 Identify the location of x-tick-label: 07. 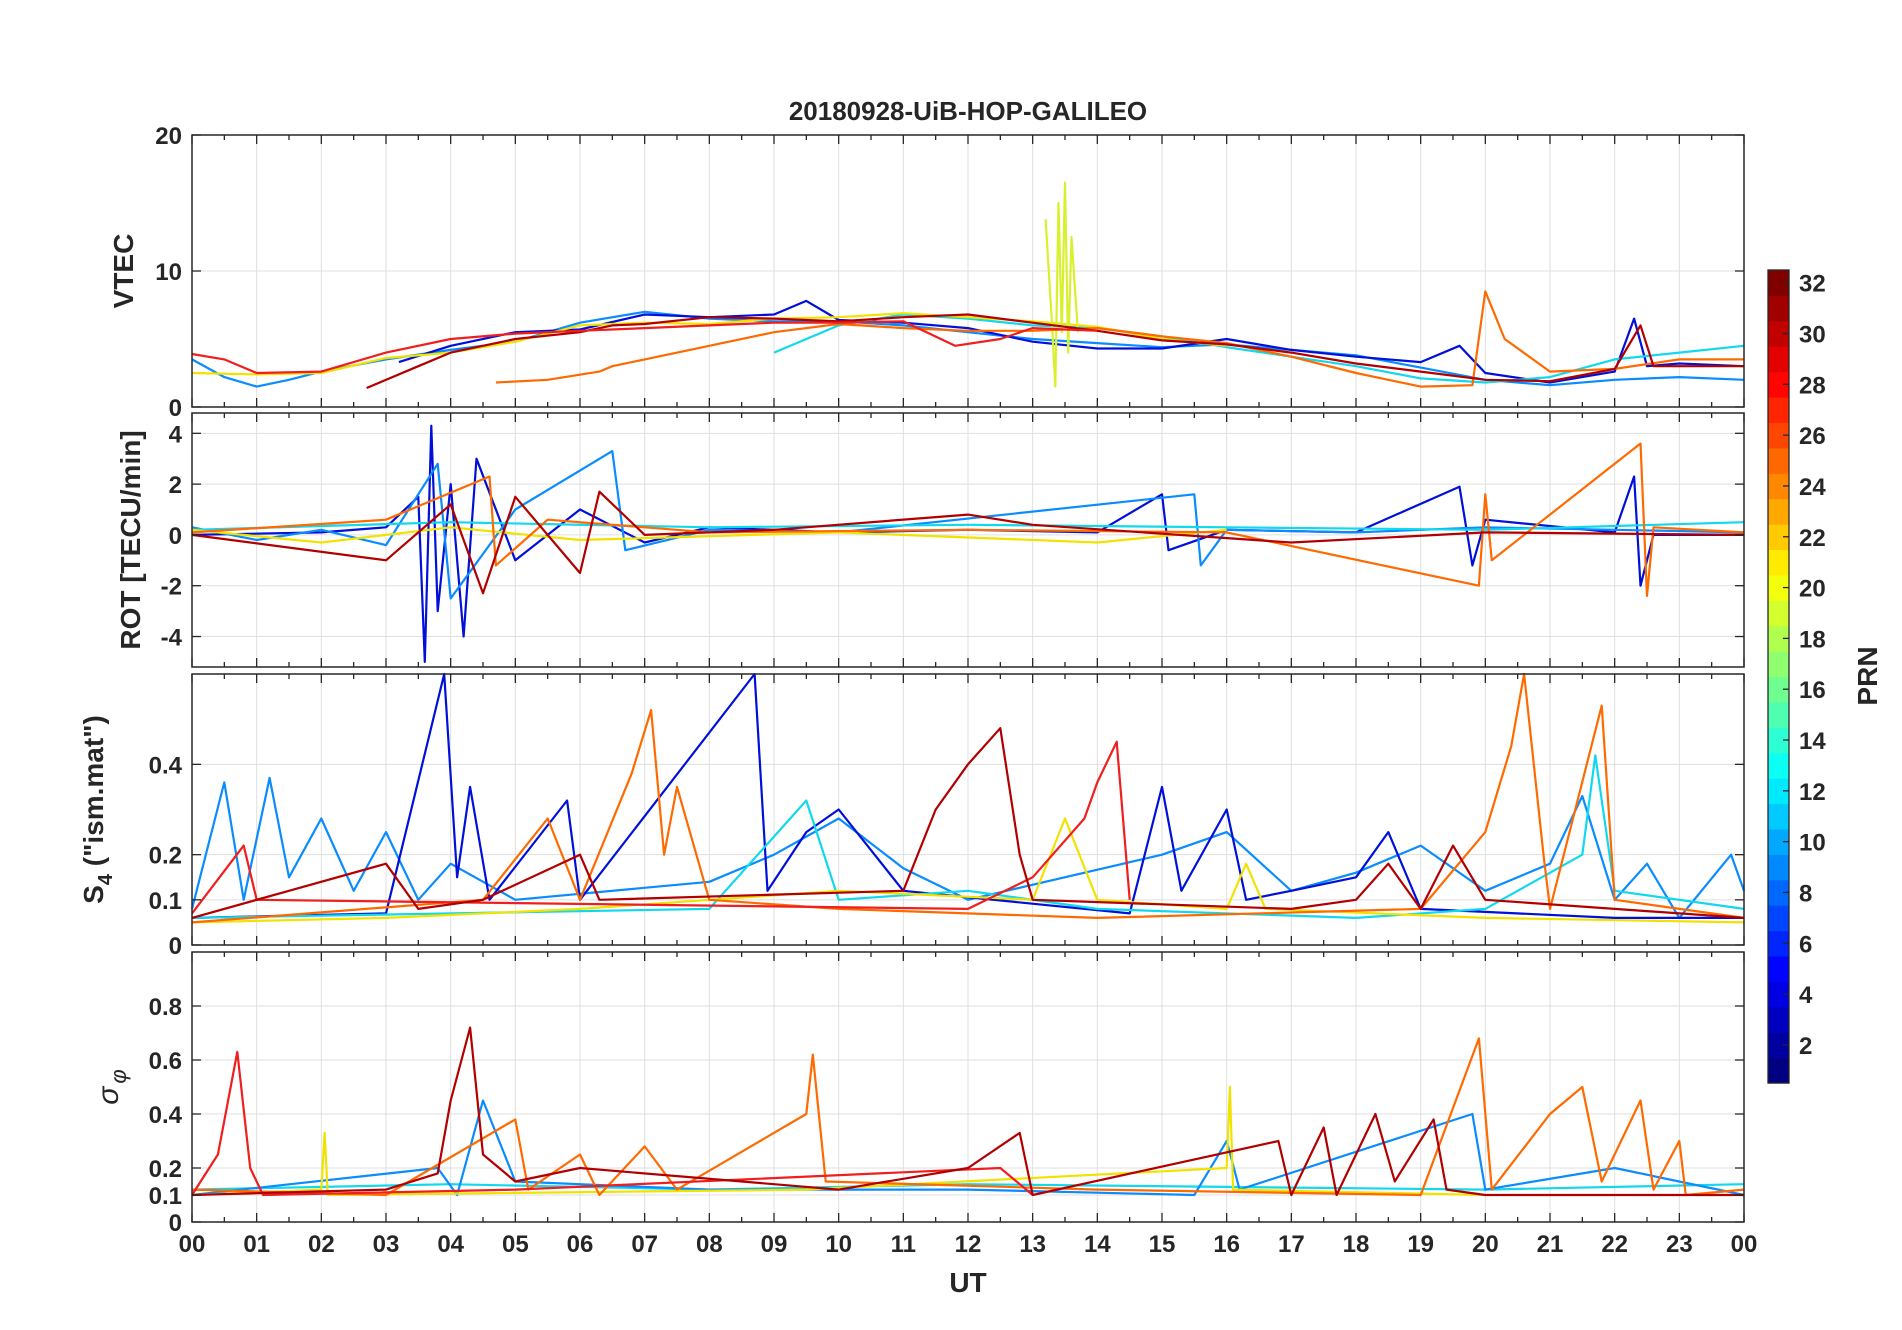
(644, 1244).